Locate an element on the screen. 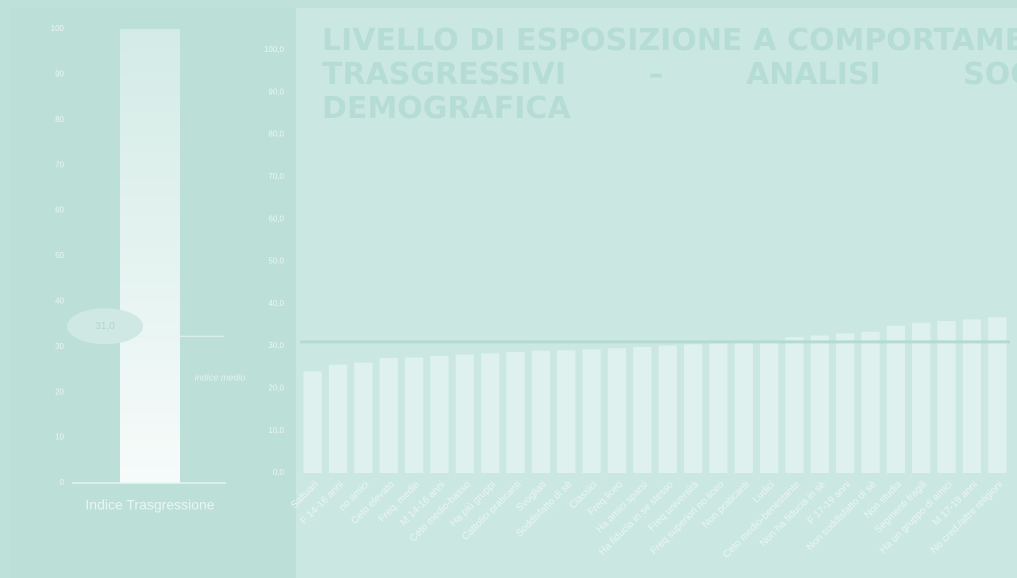  y-tick-label: 30,0 is located at coordinates (276, 345).